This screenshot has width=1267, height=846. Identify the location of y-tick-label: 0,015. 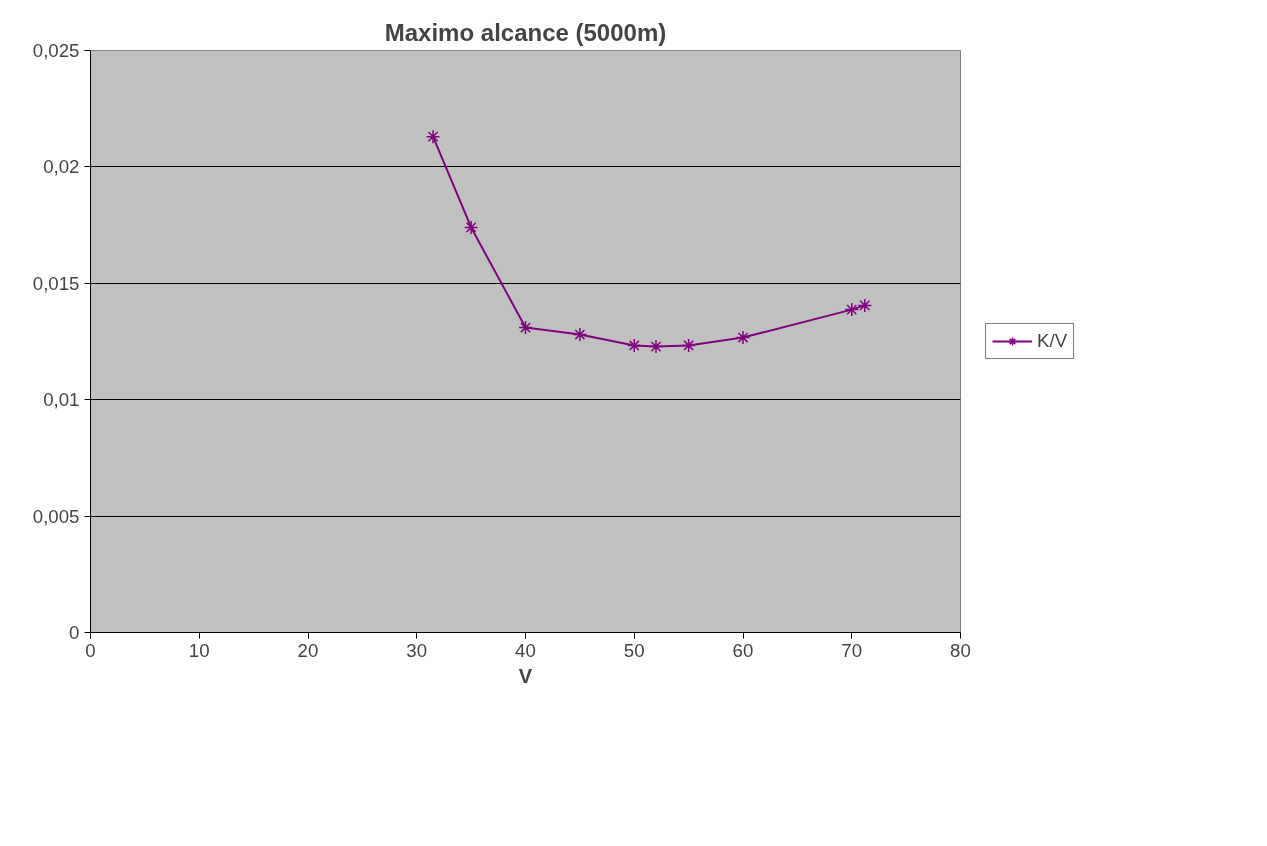
(56, 283).